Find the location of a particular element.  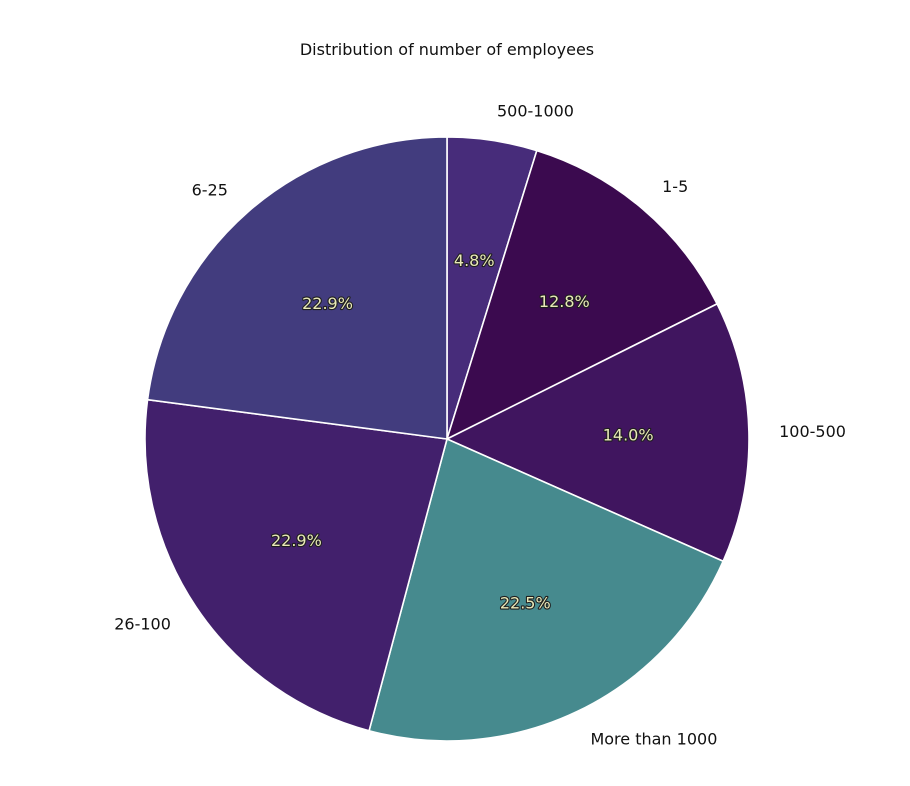

slice-percent-label: 14.0% is located at coordinates (628, 435).